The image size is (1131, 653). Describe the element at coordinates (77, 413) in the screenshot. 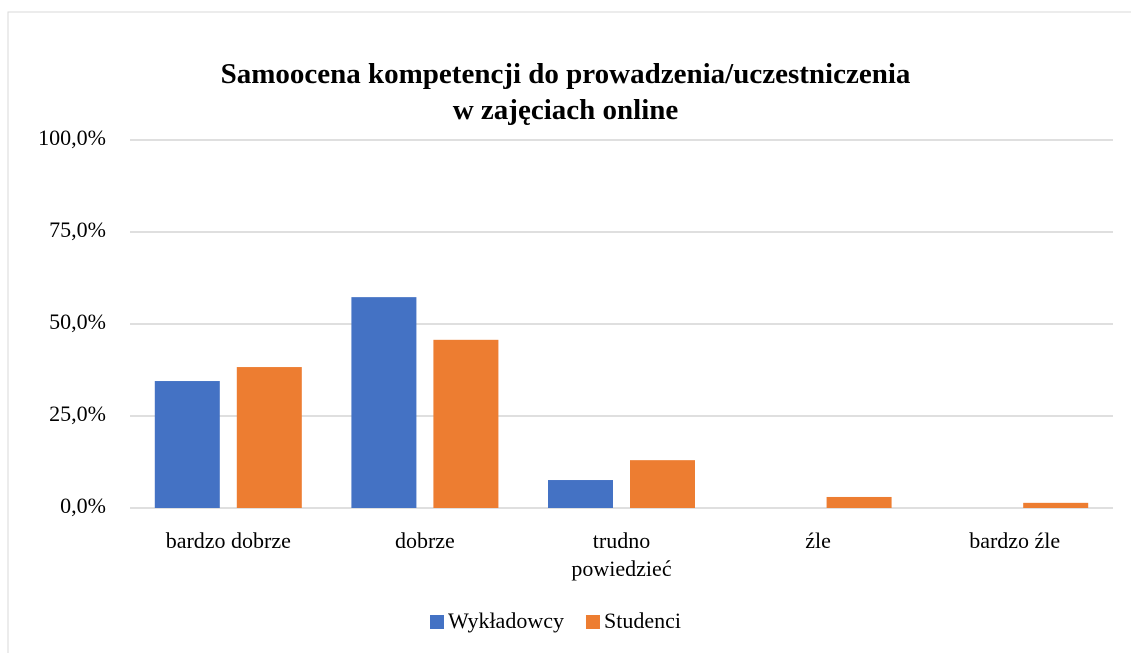

I see `y-tick-label: 25,0%` at that location.